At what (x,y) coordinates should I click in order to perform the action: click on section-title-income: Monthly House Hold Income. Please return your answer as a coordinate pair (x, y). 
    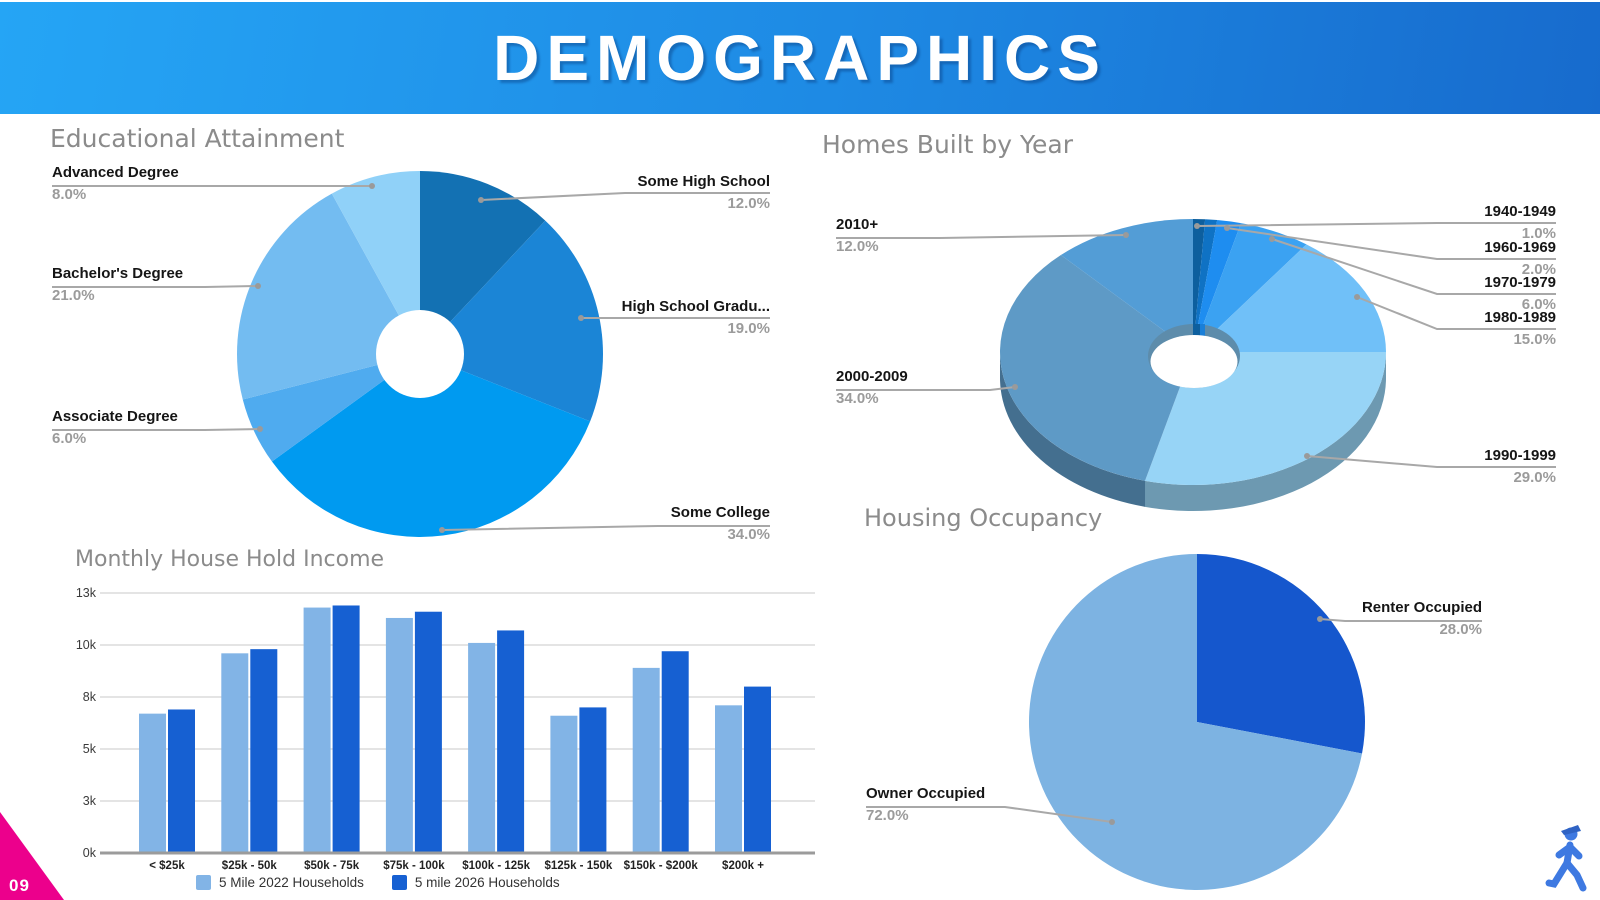
    Looking at the image, I should click on (230, 559).